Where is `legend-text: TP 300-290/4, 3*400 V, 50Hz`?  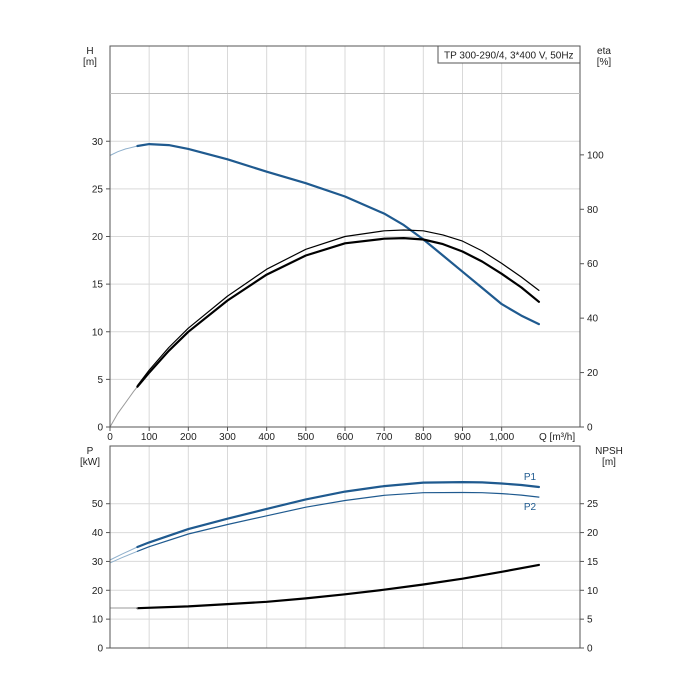 legend-text: TP 300-290/4, 3*400 V, 50Hz is located at coordinates (509, 56).